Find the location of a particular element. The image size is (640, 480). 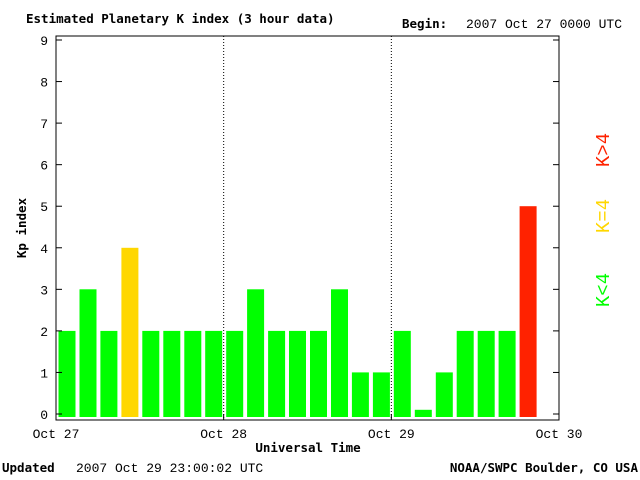

y-tick-label: 3 is located at coordinates (44, 290).